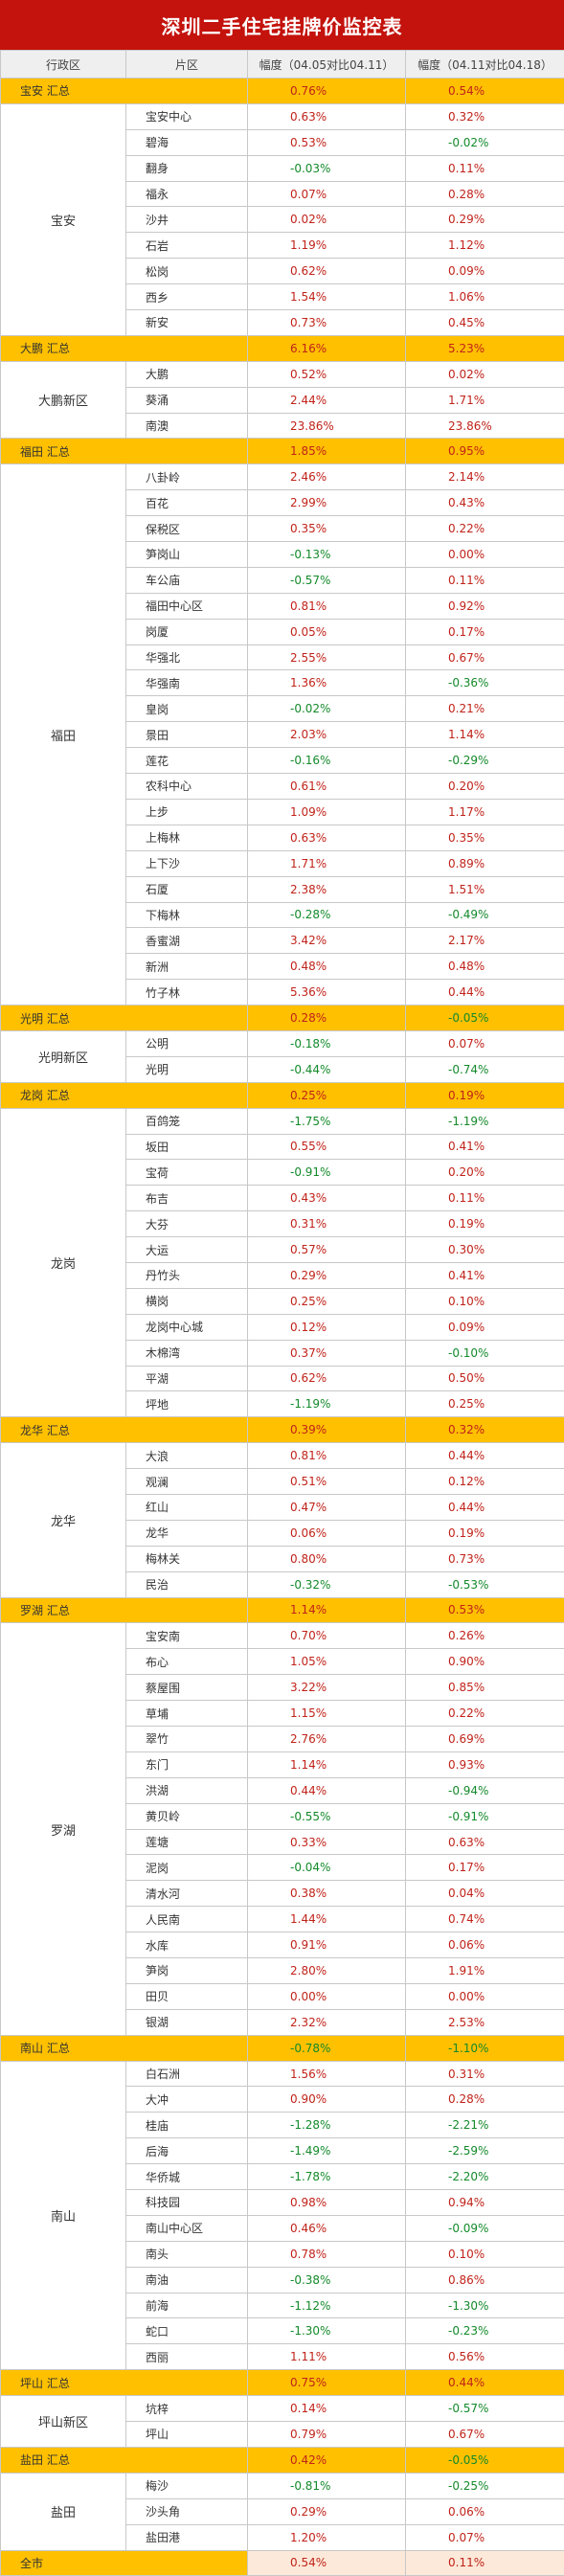  What do you see at coordinates (125, 1018) in the screenshot?
I see `summary-label: 光明 汇总` at bounding box center [125, 1018].